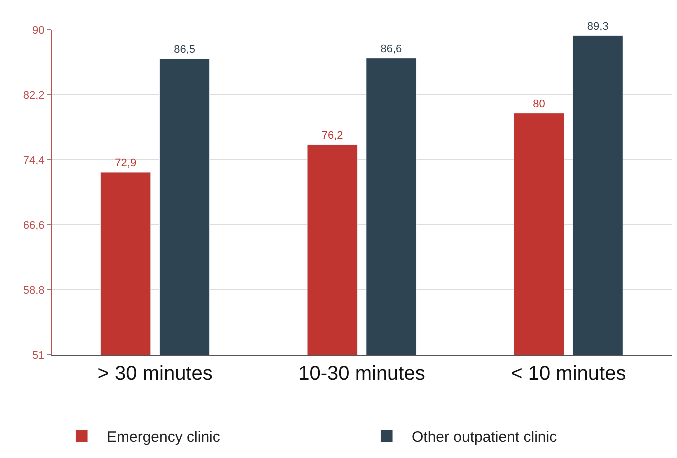  What do you see at coordinates (485, 437) in the screenshot?
I see `legend-label: Other outpatient clinic` at bounding box center [485, 437].